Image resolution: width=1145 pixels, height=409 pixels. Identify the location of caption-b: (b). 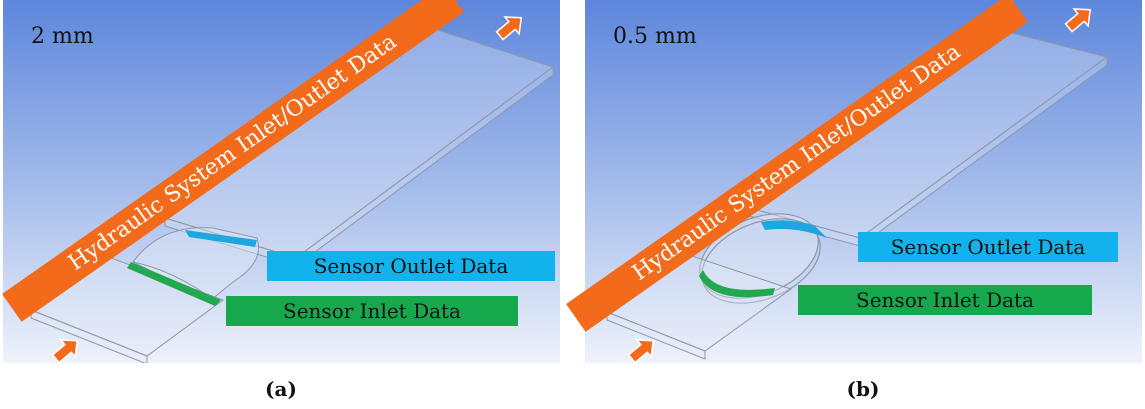
(863, 389).